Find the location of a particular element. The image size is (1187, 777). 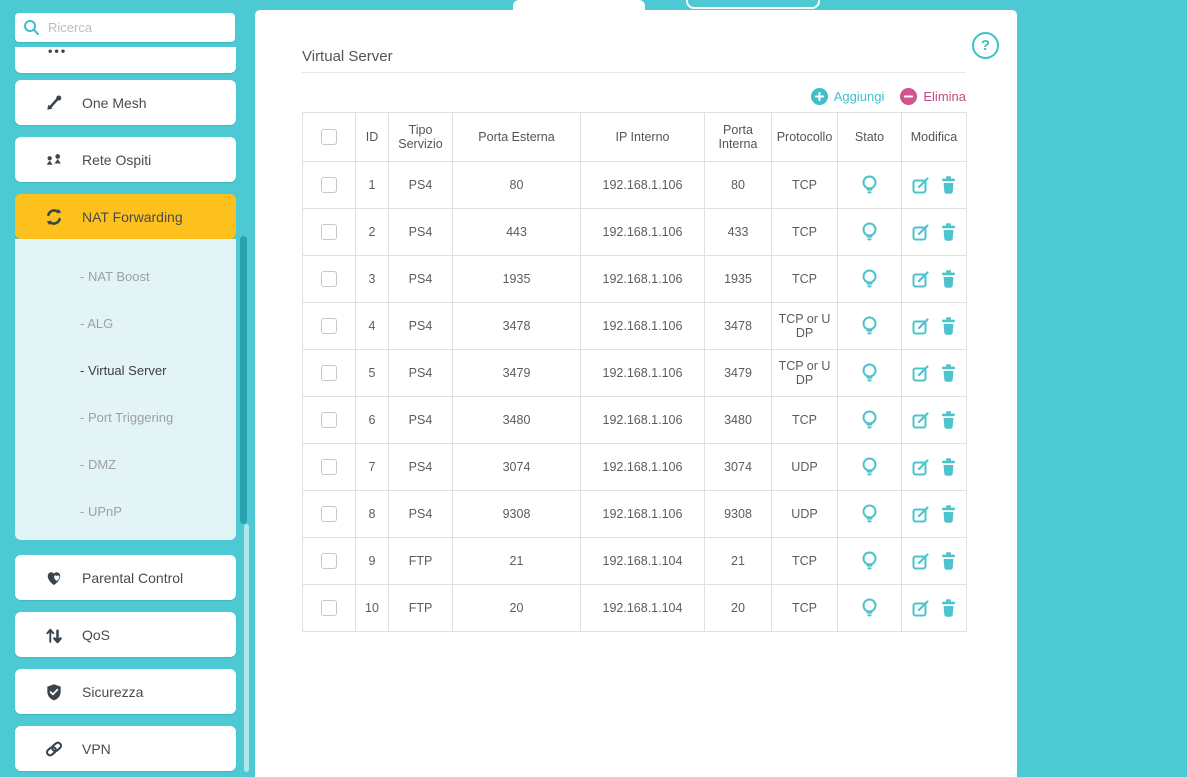

submenu-item-upnp: - UPnP is located at coordinates (101, 511).